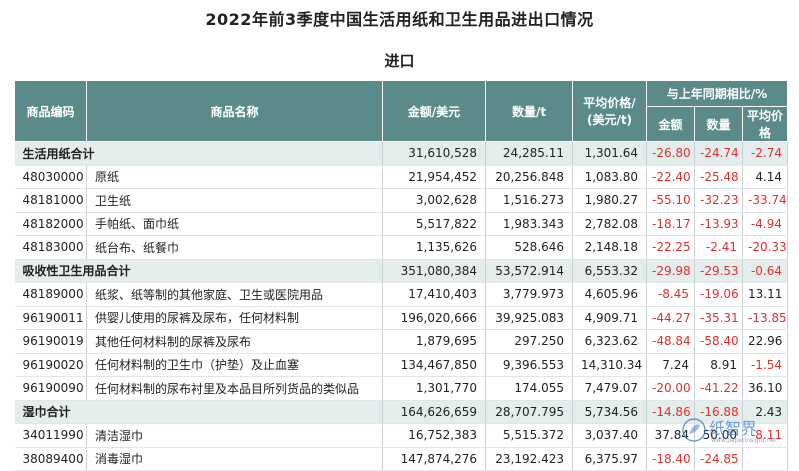 This screenshot has width=799, height=471. What do you see at coordinates (234, 459) in the screenshot?
I see `cell-name: 消毒湿巾` at bounding box center [234, 459].